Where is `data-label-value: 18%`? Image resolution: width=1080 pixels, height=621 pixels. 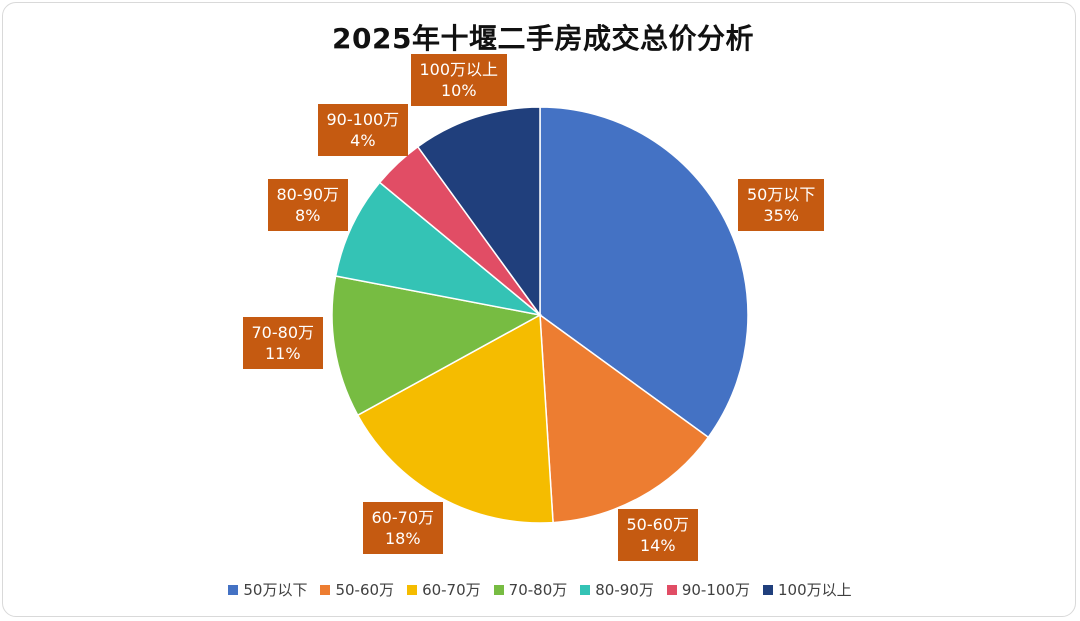 data-label-value: 18% is located at coordinates (402, 538).